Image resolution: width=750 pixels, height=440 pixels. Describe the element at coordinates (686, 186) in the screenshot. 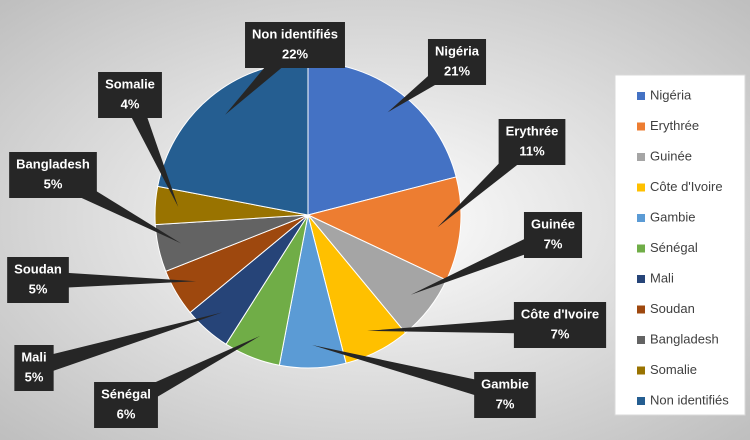

I see `legend-label: Côte d'Ivoire` at that location.